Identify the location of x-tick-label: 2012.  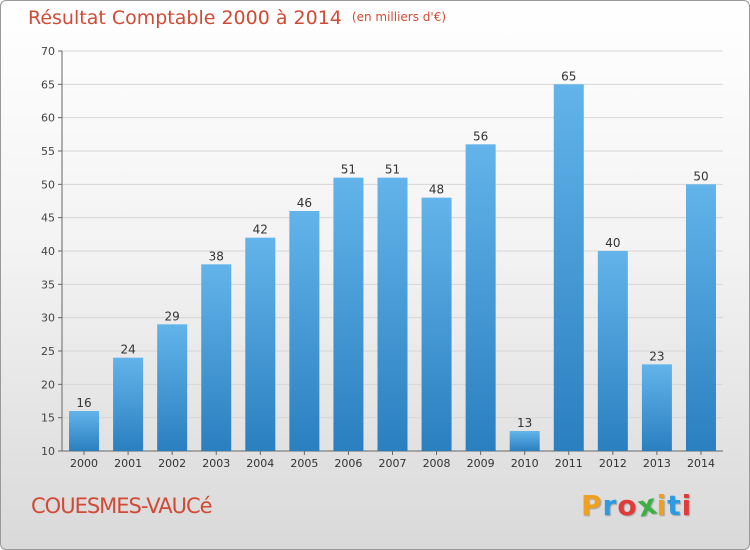
(613, 463).